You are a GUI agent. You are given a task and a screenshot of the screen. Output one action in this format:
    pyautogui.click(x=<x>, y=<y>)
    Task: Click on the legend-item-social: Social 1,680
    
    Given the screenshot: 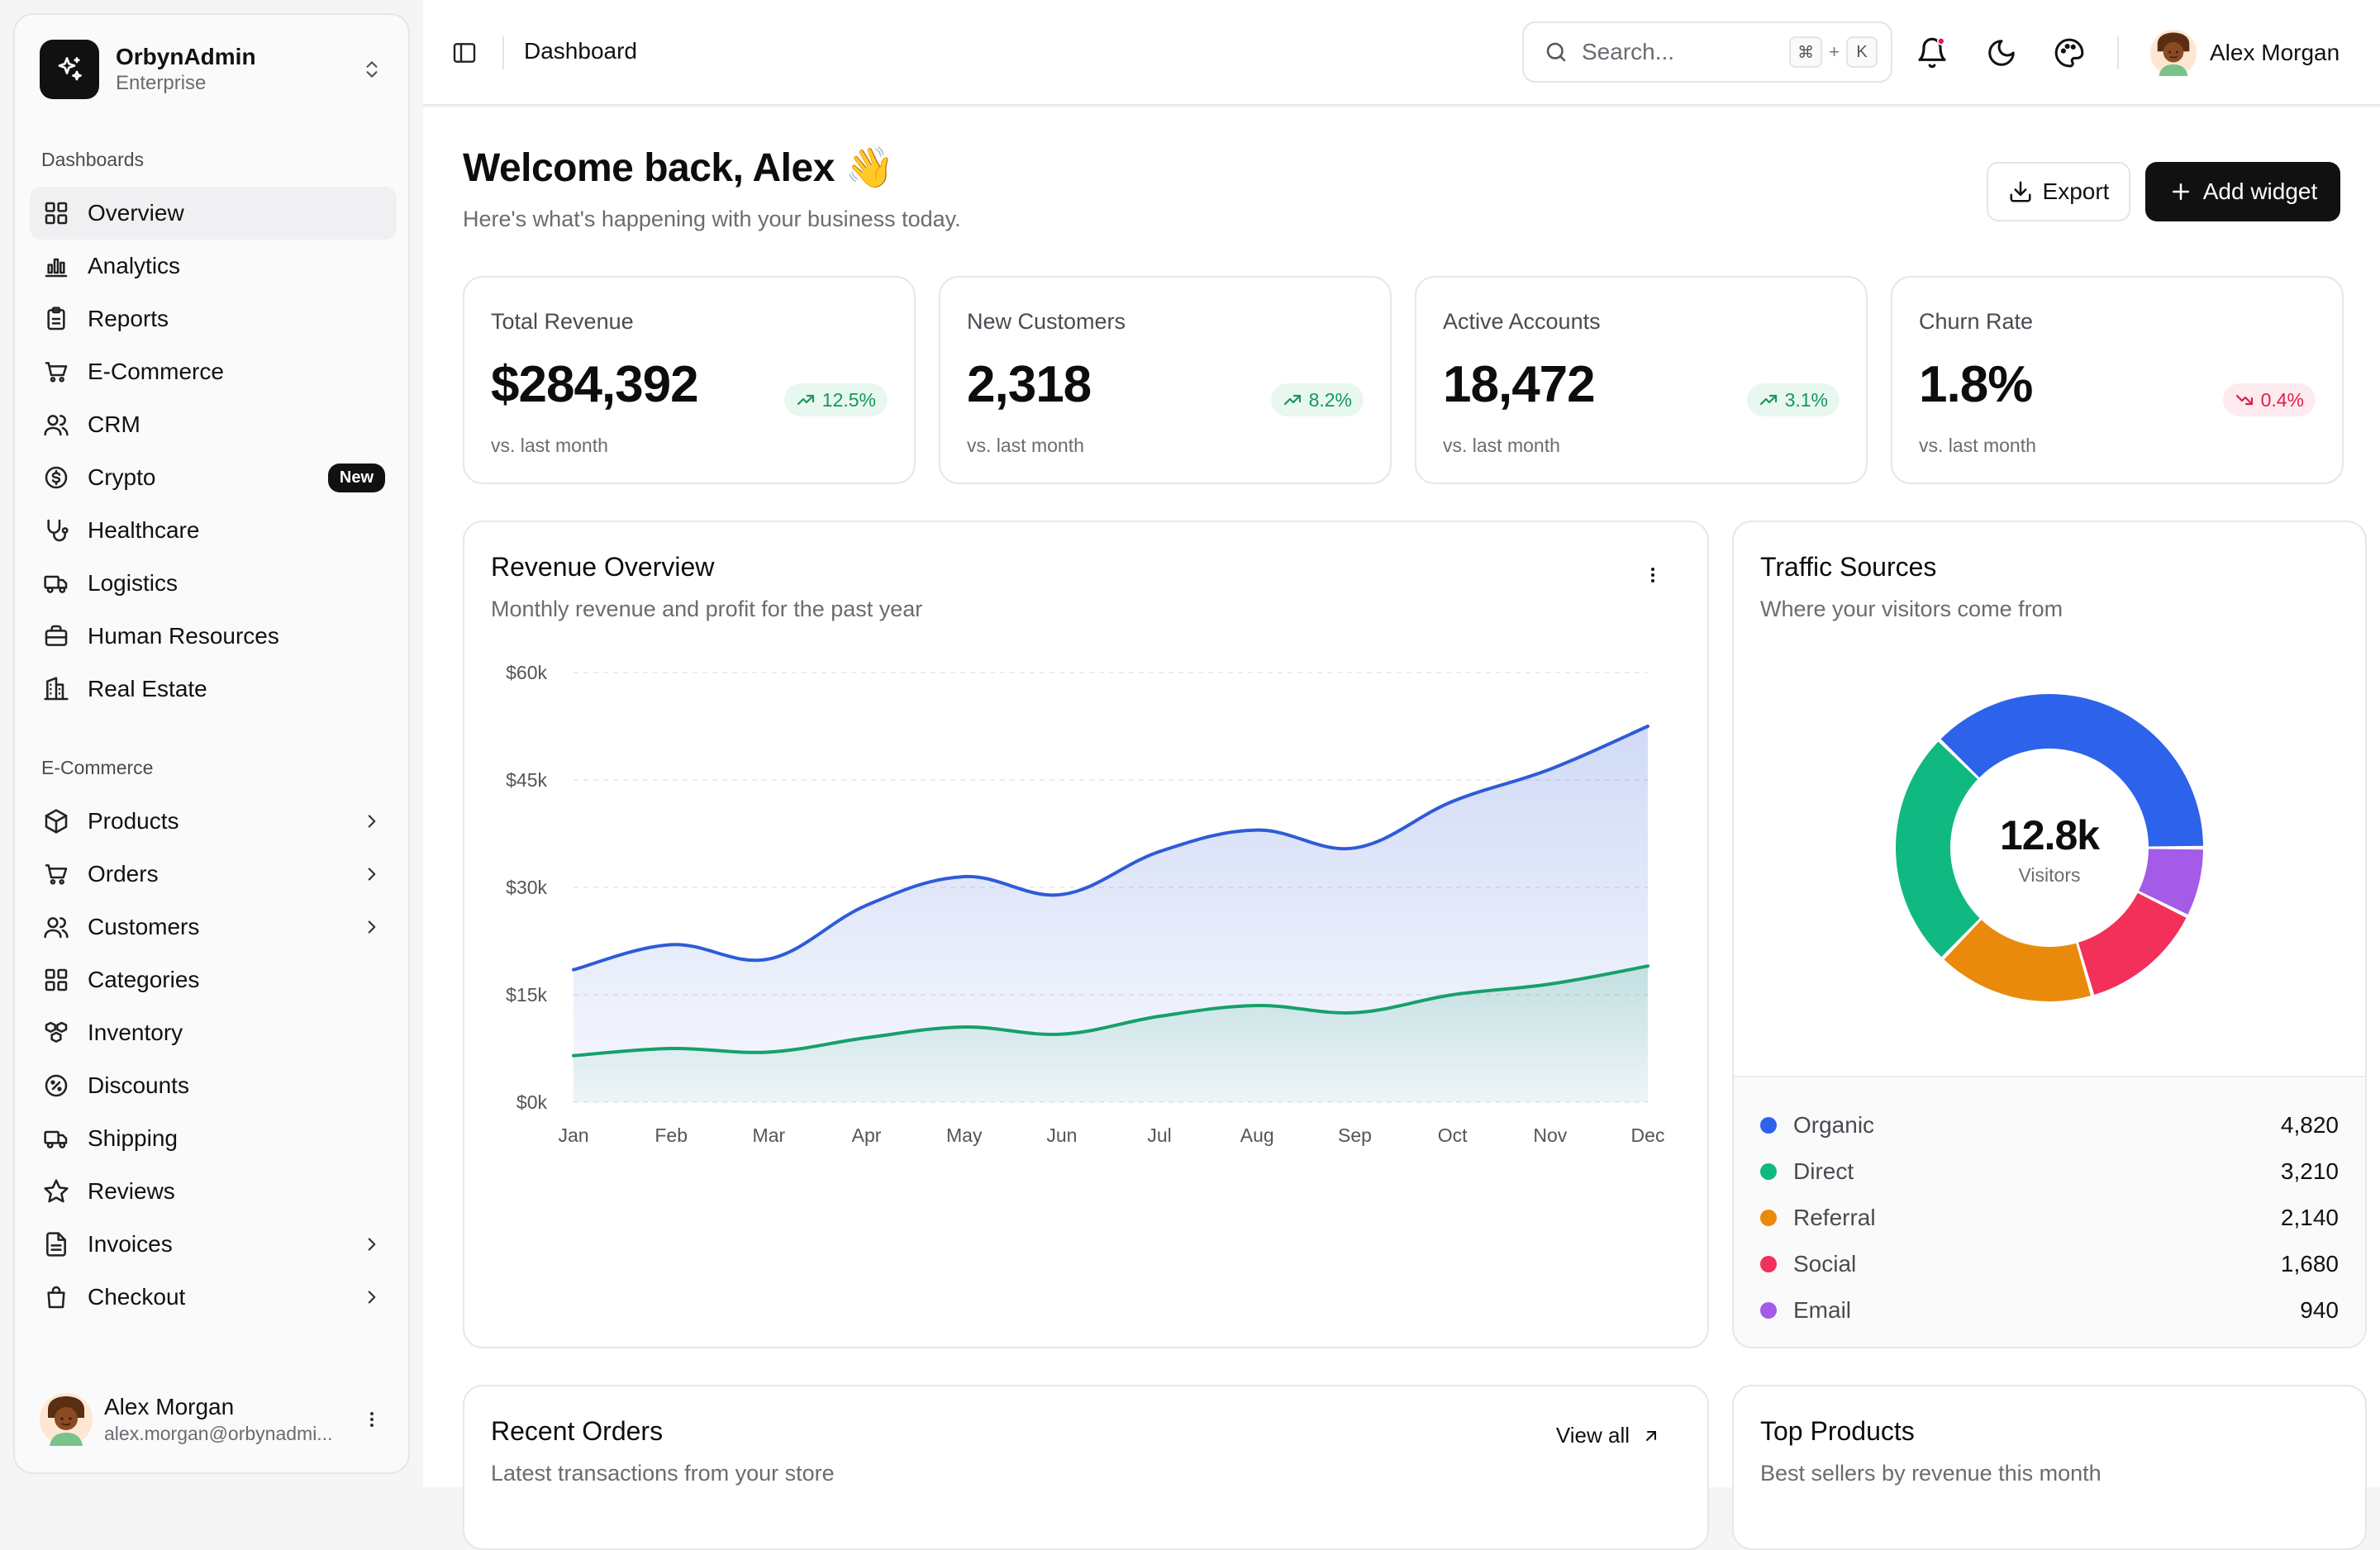 What is the action you would take?
    pyautogui.click(x=2049, y=1264)
    